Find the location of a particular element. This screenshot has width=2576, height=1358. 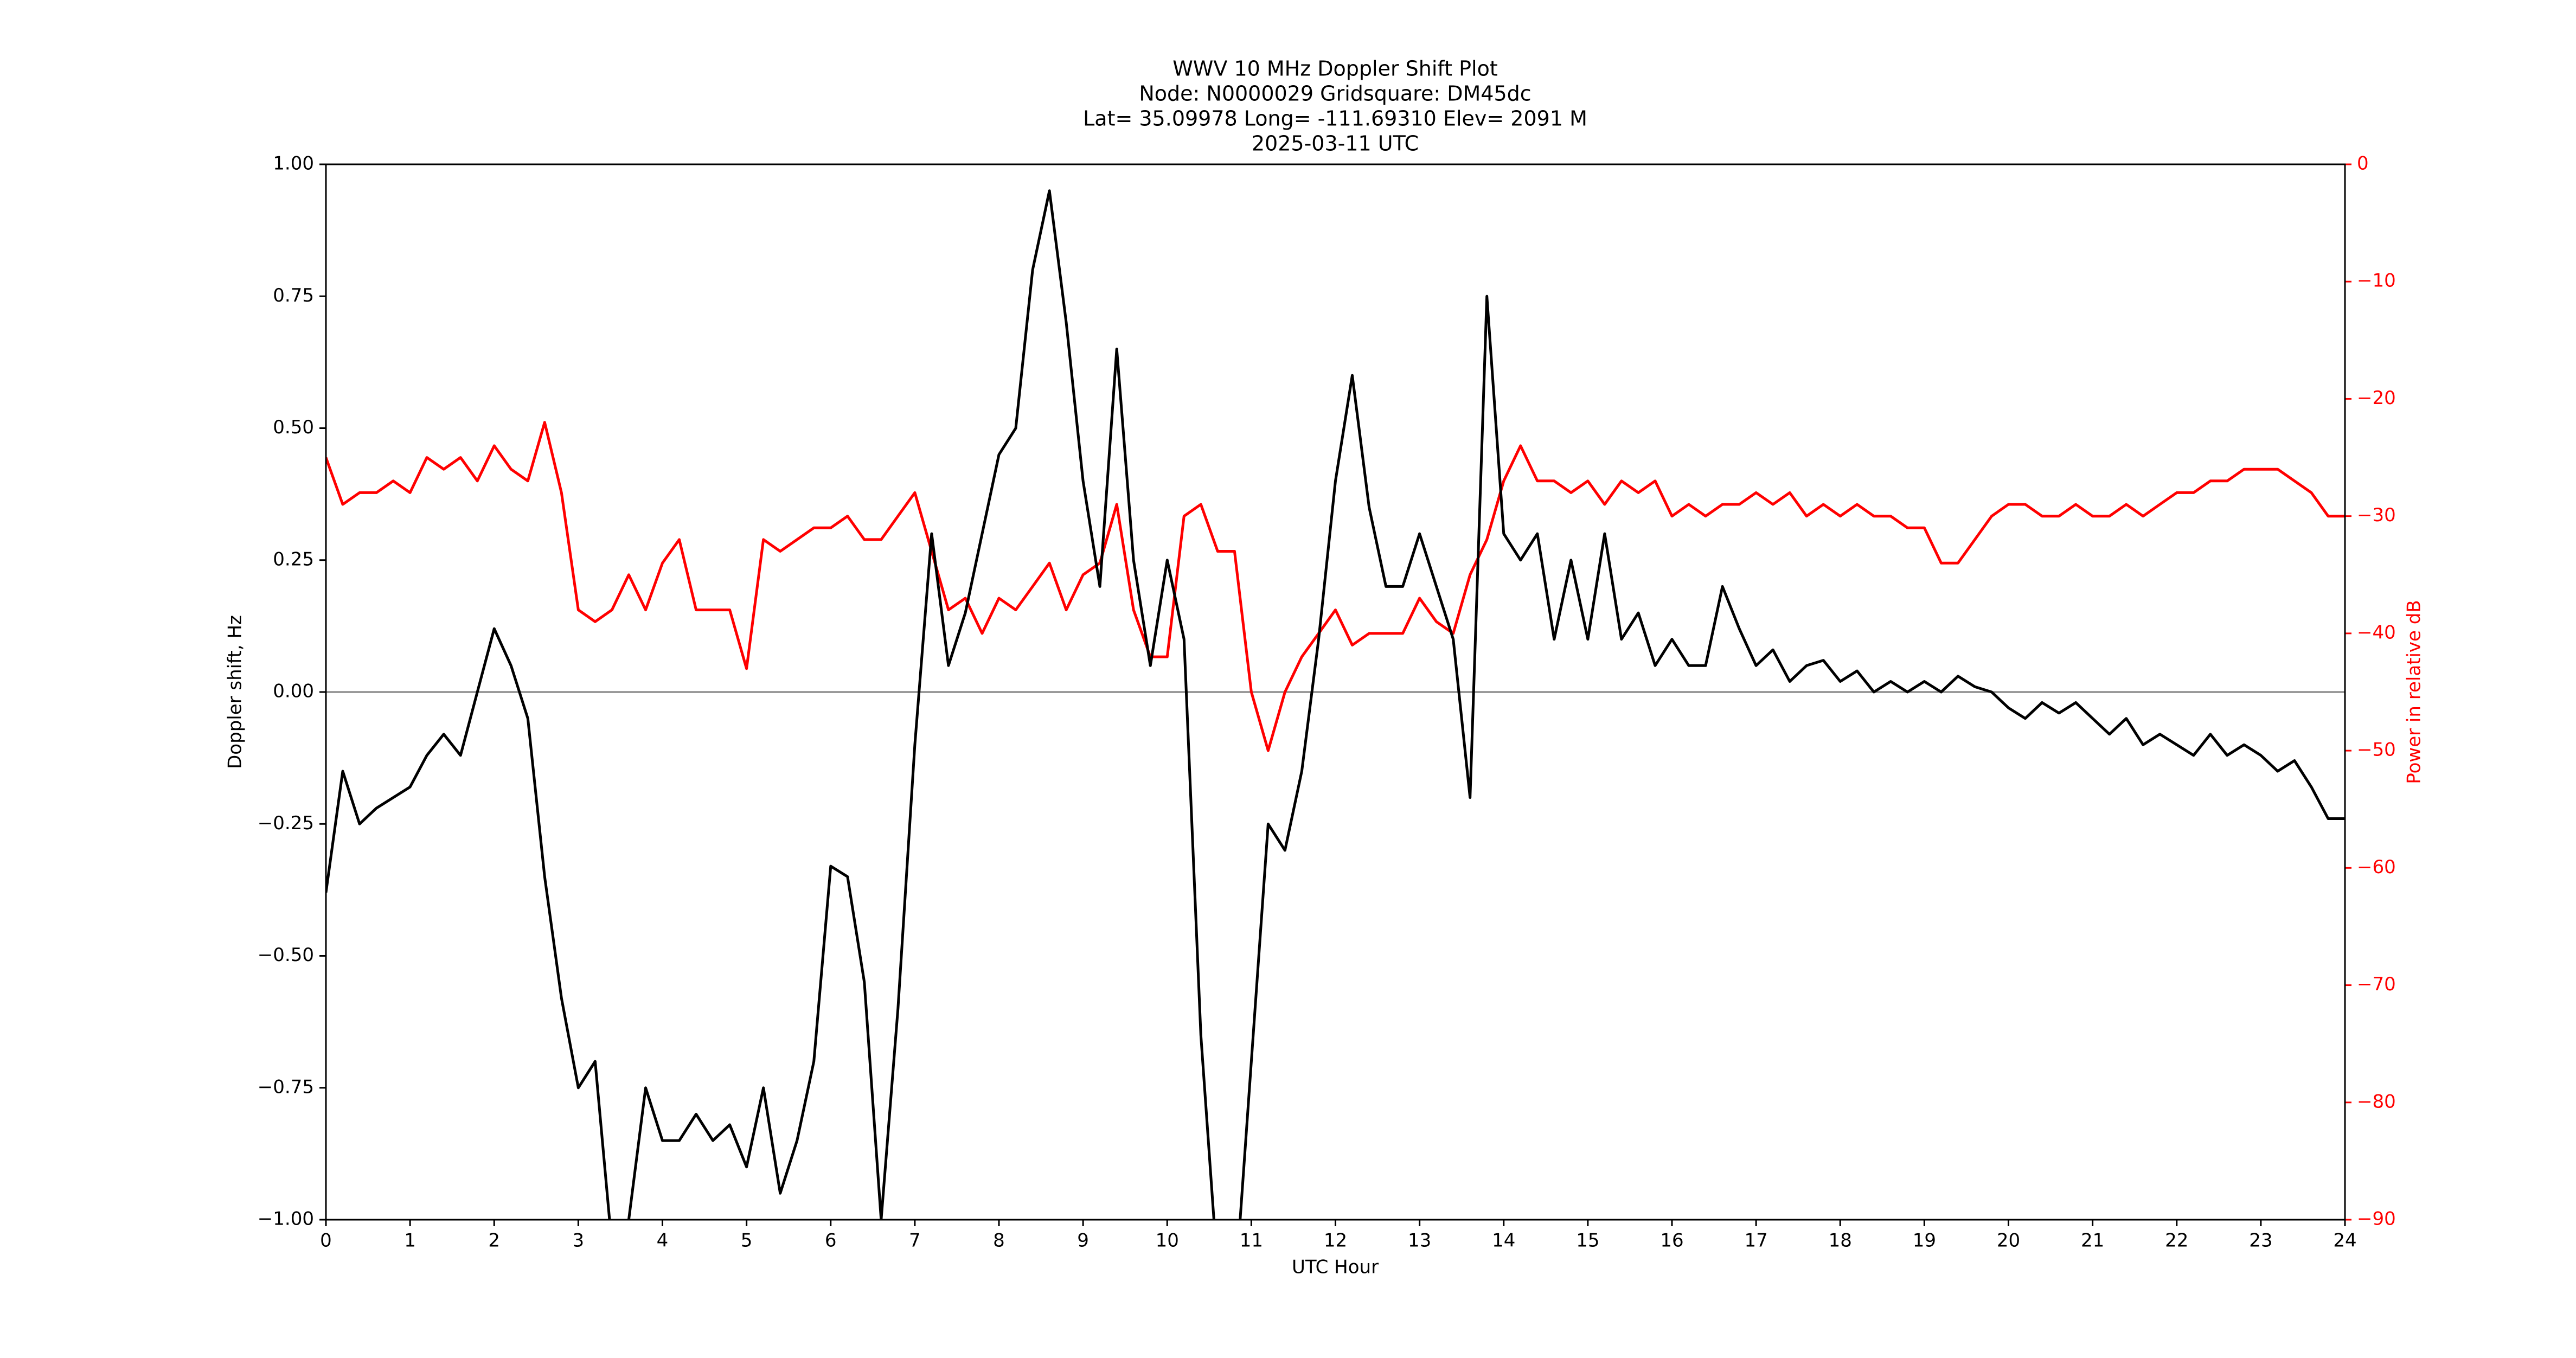

x-tick-label: 3 is located at coordinates (579, 1241).